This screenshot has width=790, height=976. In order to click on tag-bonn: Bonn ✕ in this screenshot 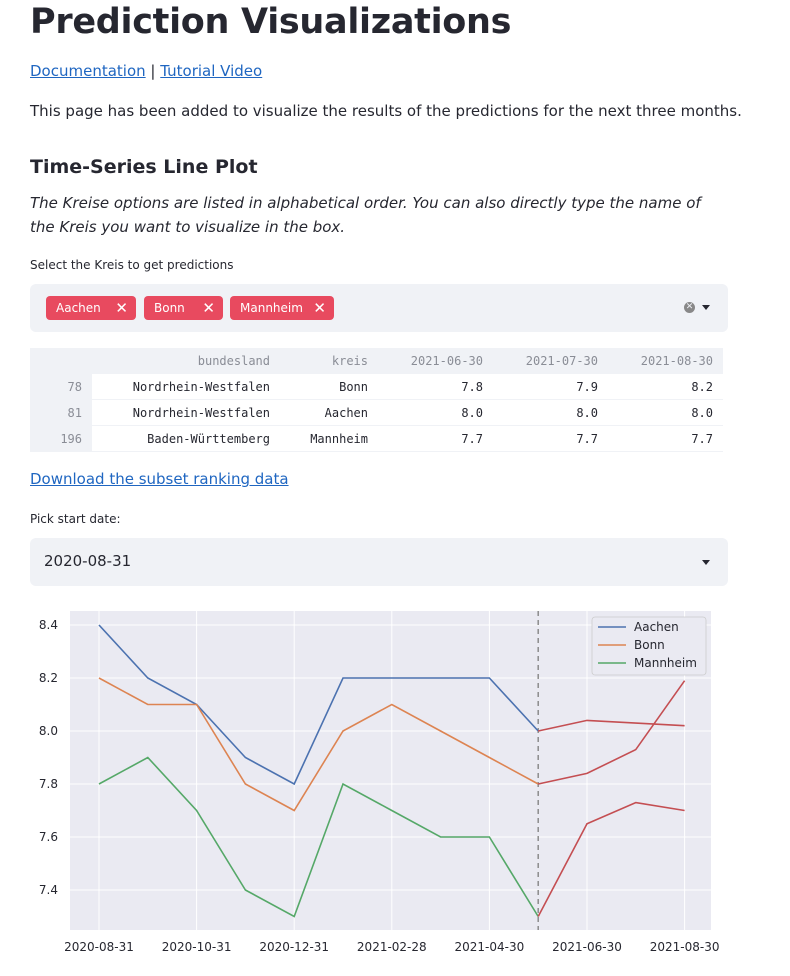, I will do `click(183, 308)`.